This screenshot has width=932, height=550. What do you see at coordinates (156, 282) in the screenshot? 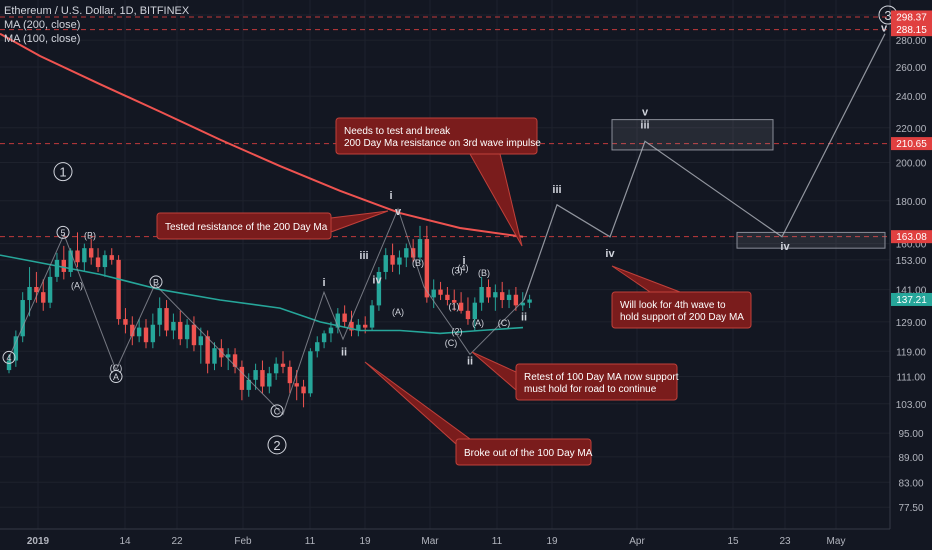
I see `wave-label: B` at bounding box center [156, 282].